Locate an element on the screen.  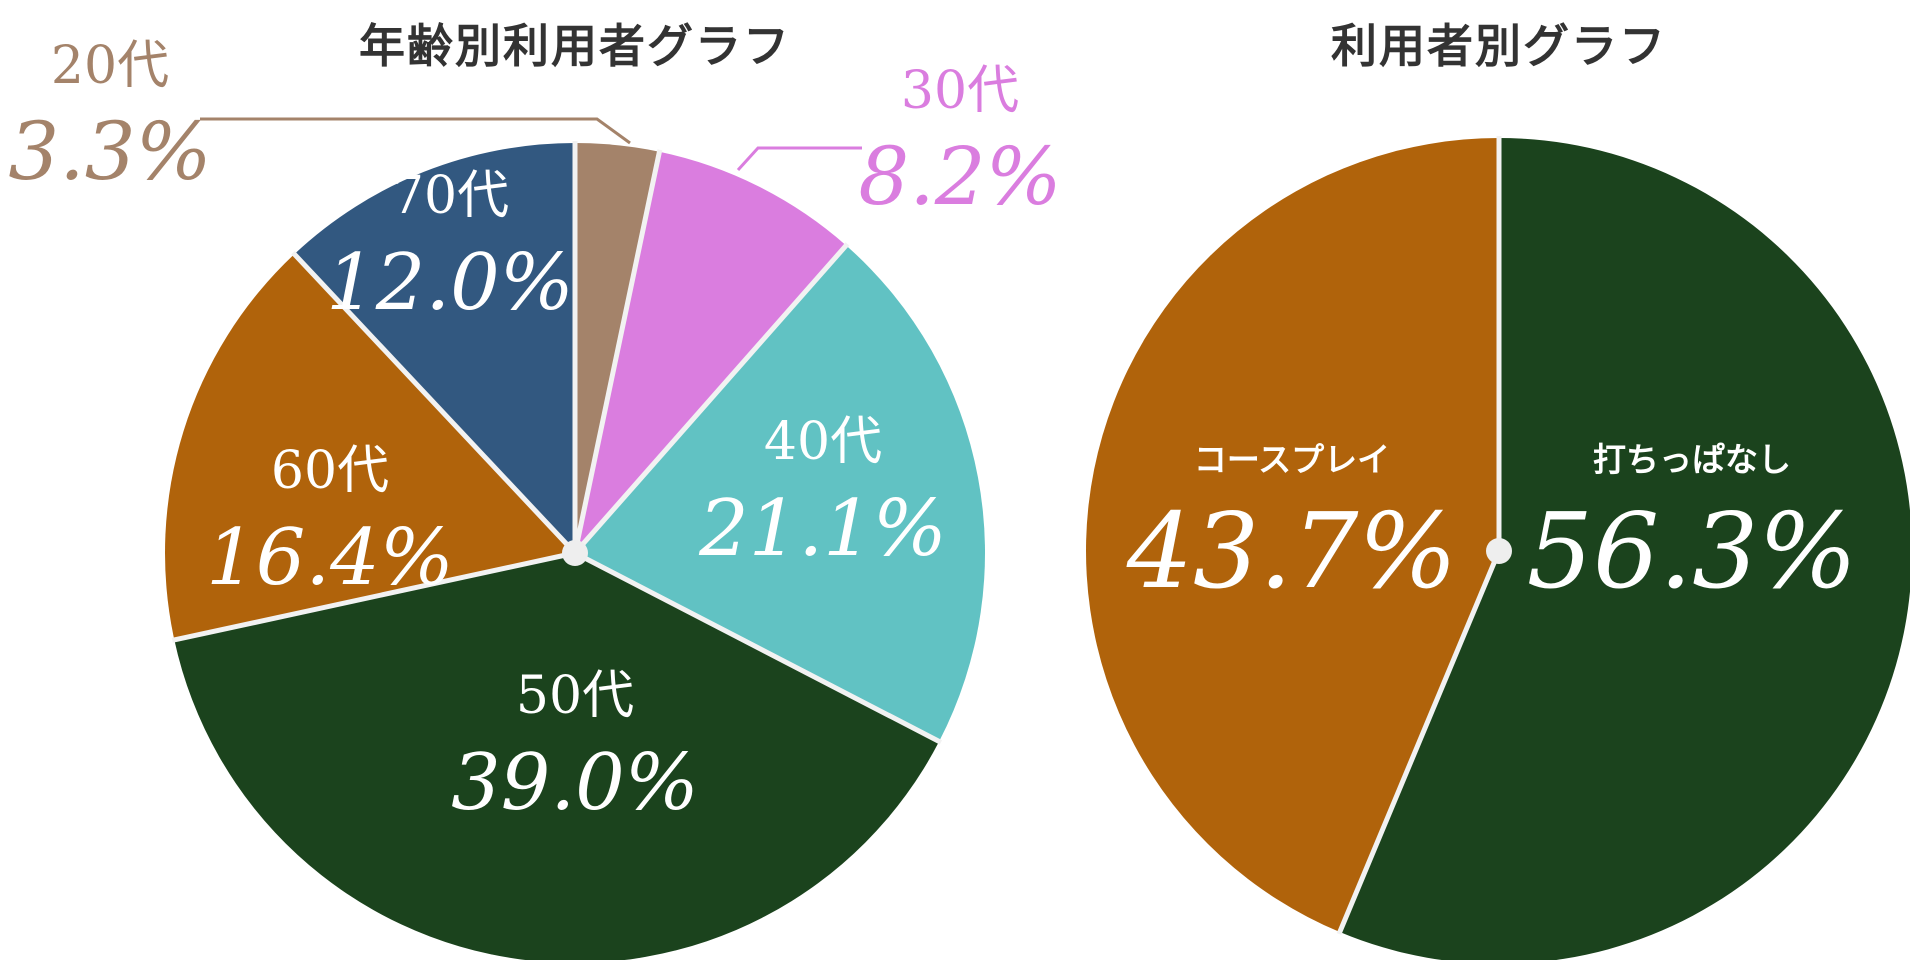
slice-percent-label: 8.2% is located at coordinates (959, 176).